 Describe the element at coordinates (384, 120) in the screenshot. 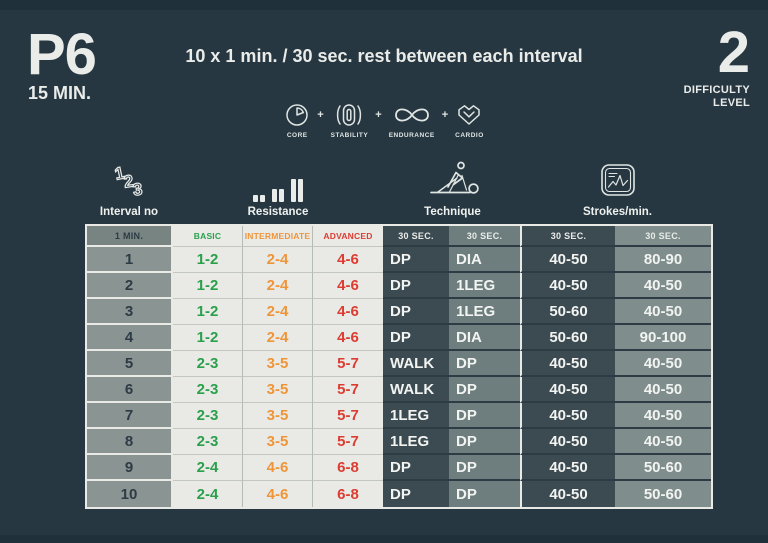

I see `focus-icons-row: CORE + STABILITY + ENDURANCE +` at that location.